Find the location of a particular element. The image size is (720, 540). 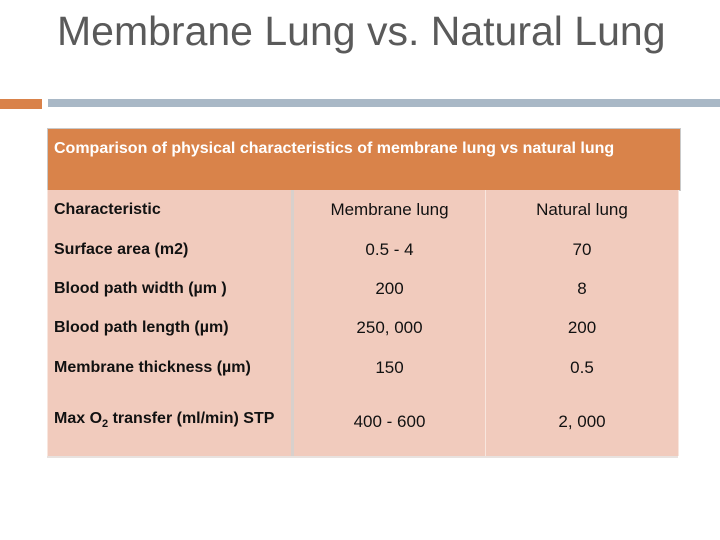

membrane-value: 150 is located at coordinates (389, 367).